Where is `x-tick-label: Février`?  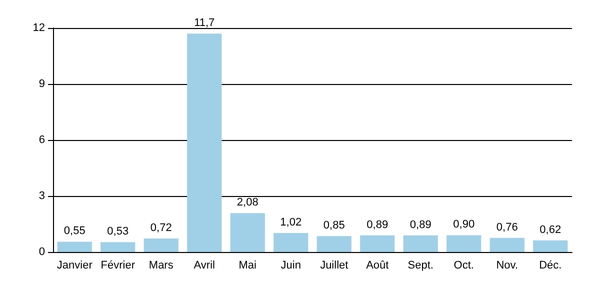
x-tick-label: Février is located at coordinates (118, 266).